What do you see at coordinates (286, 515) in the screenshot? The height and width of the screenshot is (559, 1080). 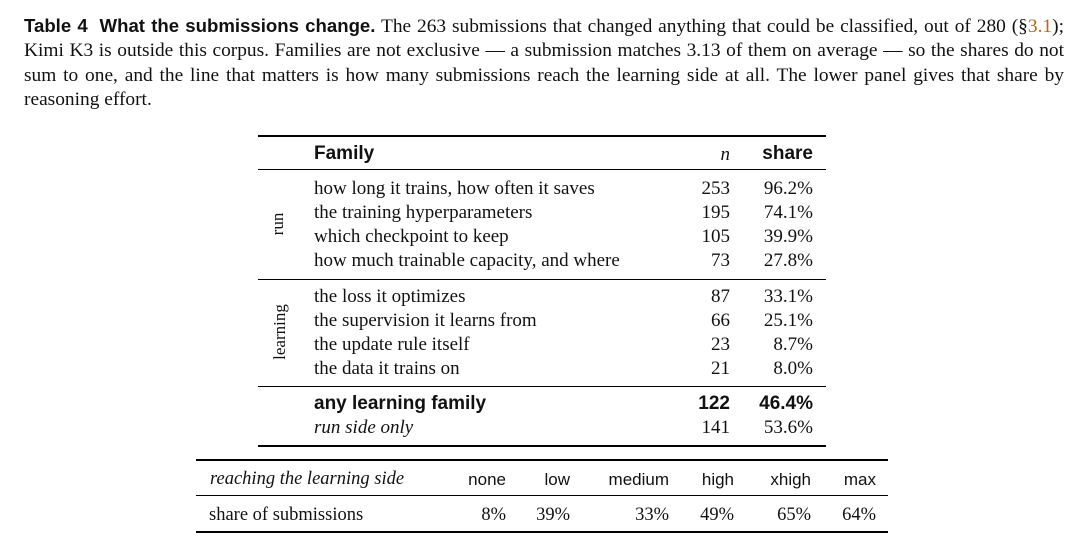 I see `lower-row-label: share of submissions` at bounding box center [286, 515].